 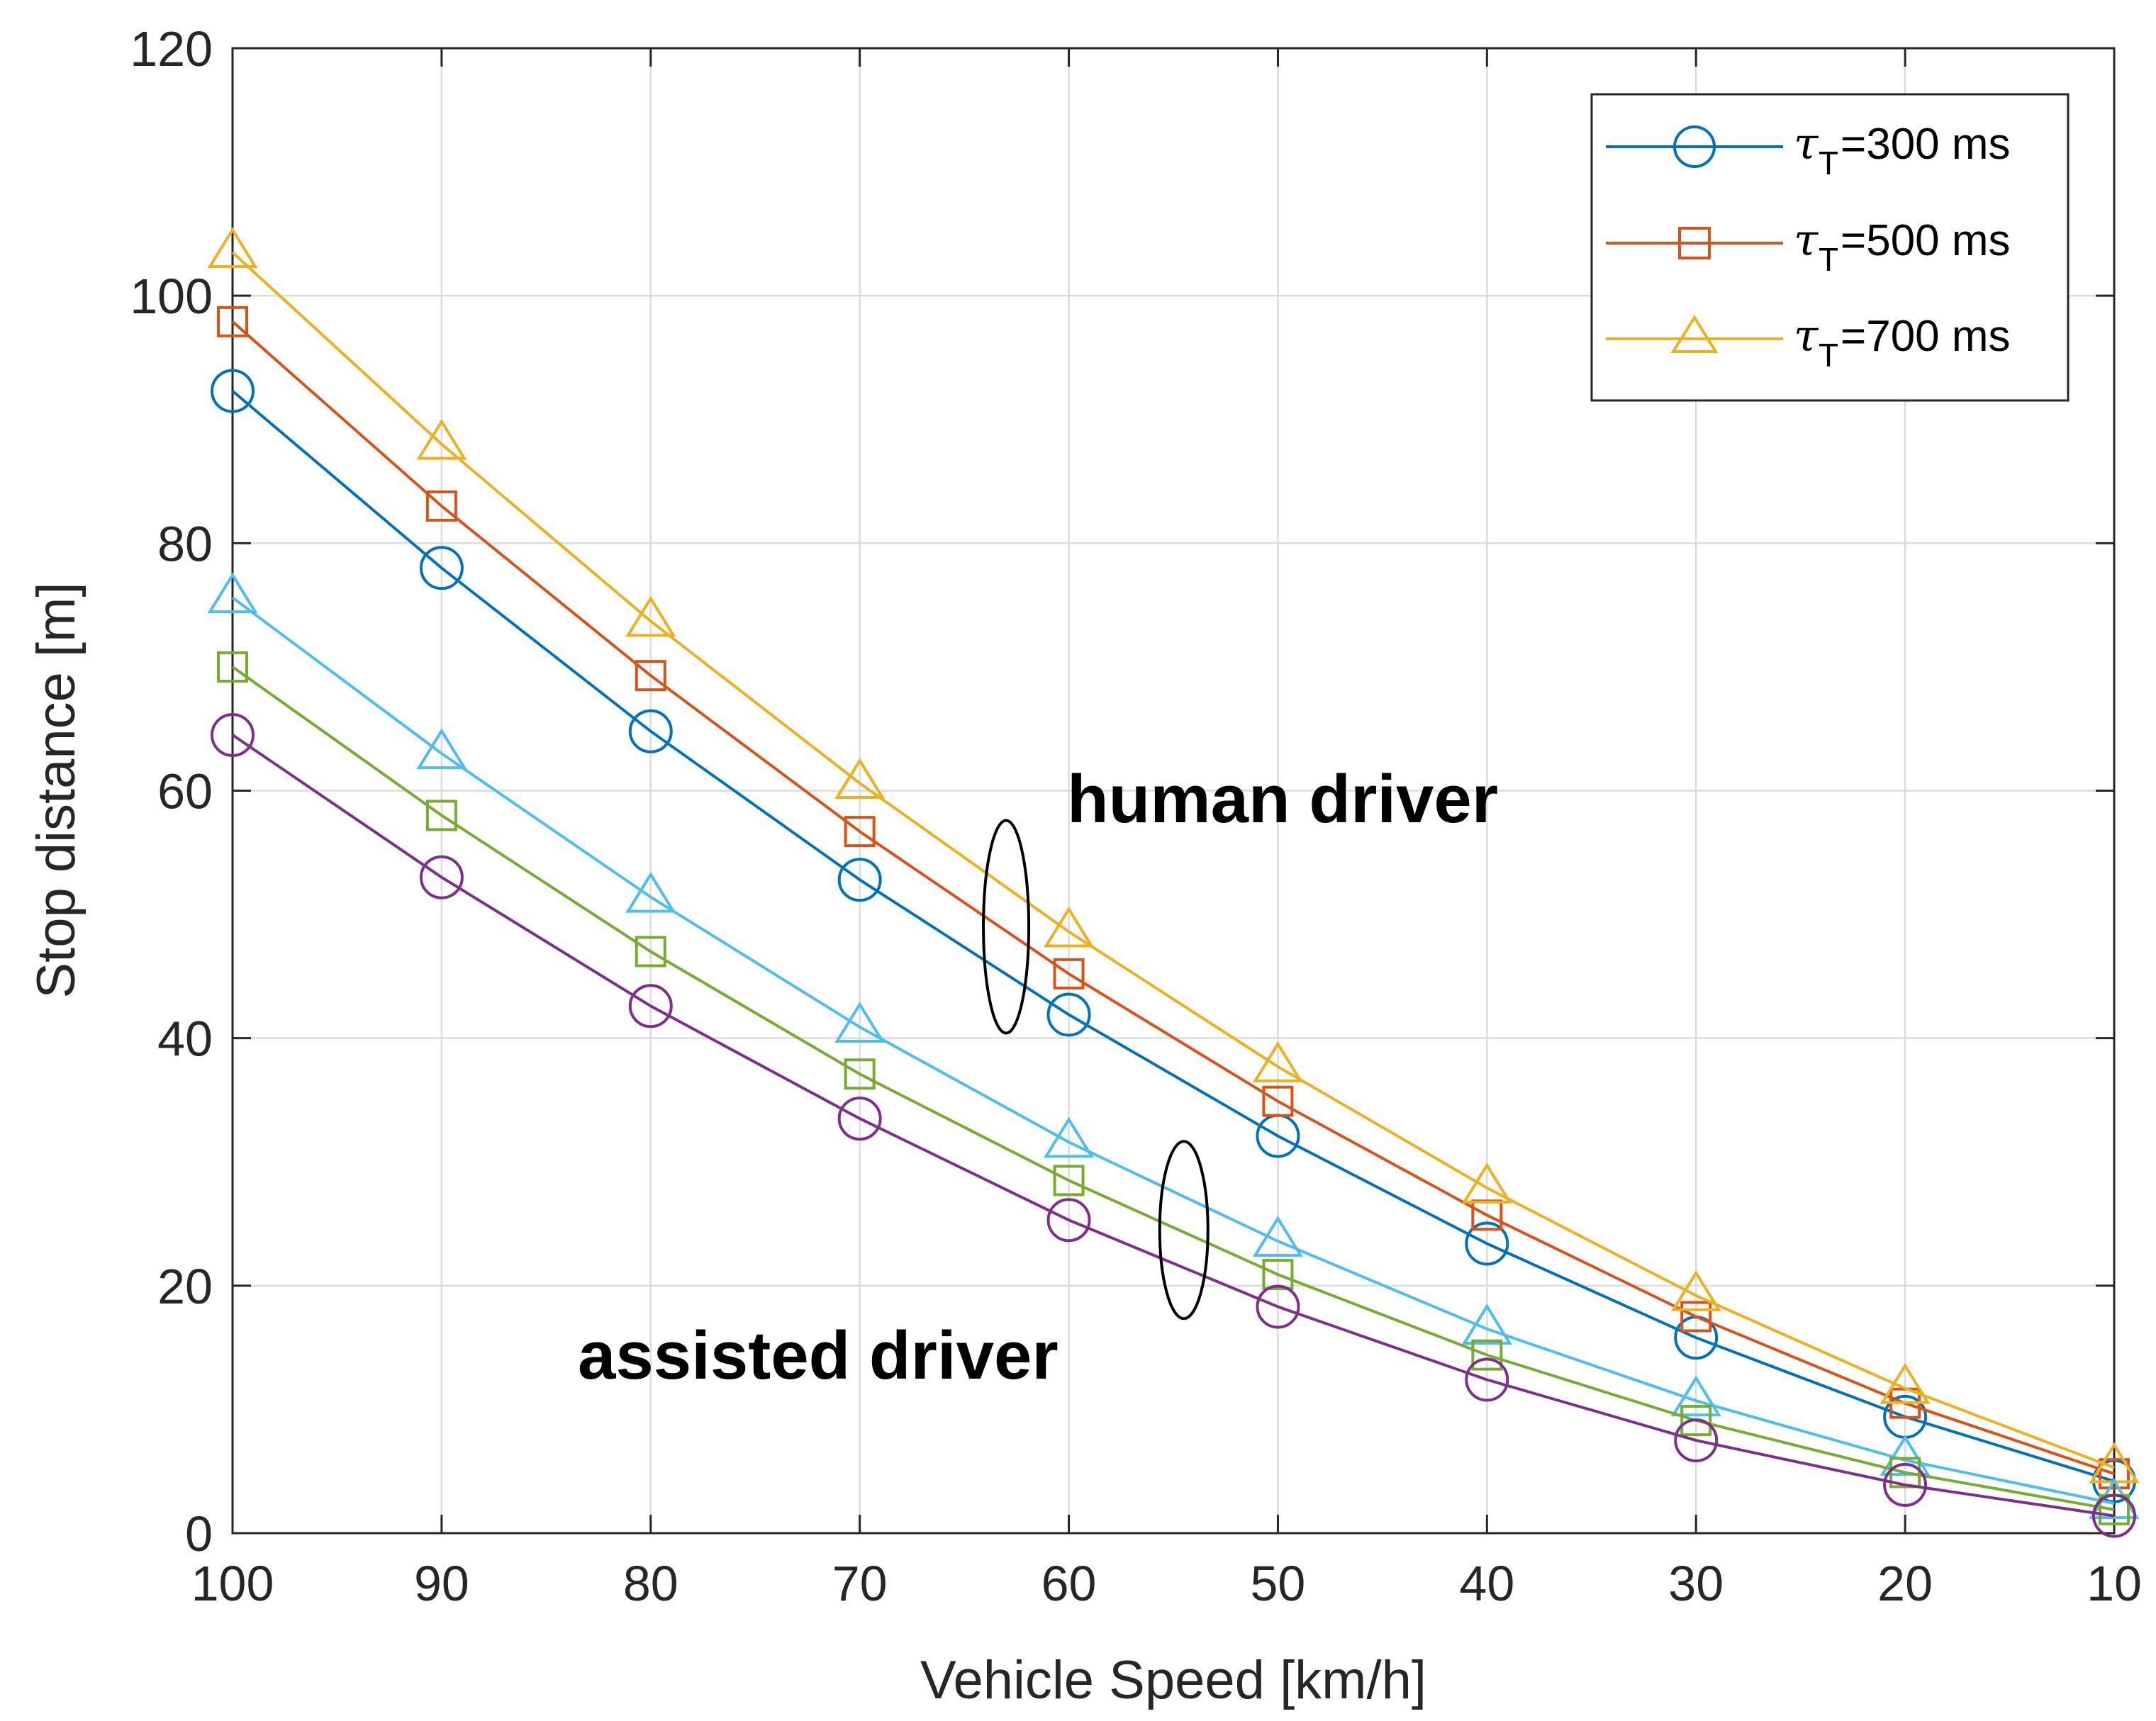 What do you see at coordinates (171, 49) in the screenshot?
I see `y-tick-label: 120` at bounding box center [171, 49].